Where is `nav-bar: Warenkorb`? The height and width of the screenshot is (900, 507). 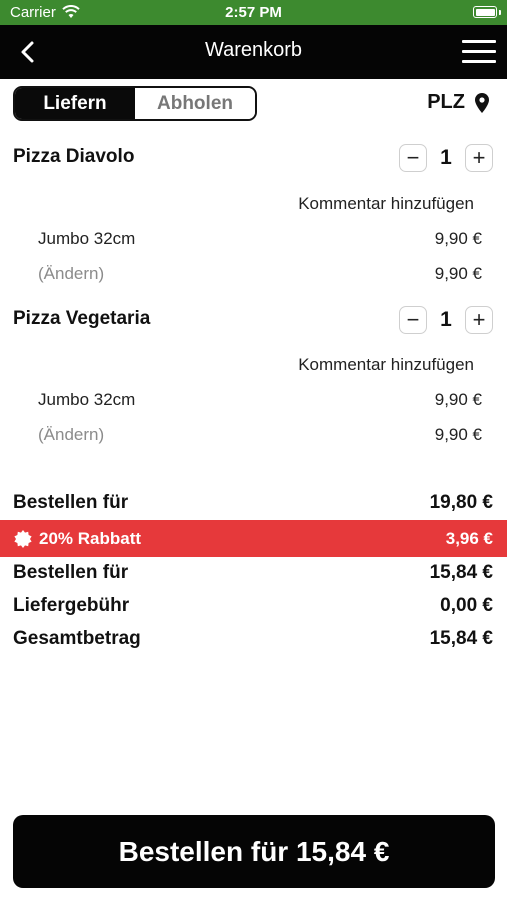 nav-bar: Warenkorb is located at coordinates (253, 52).